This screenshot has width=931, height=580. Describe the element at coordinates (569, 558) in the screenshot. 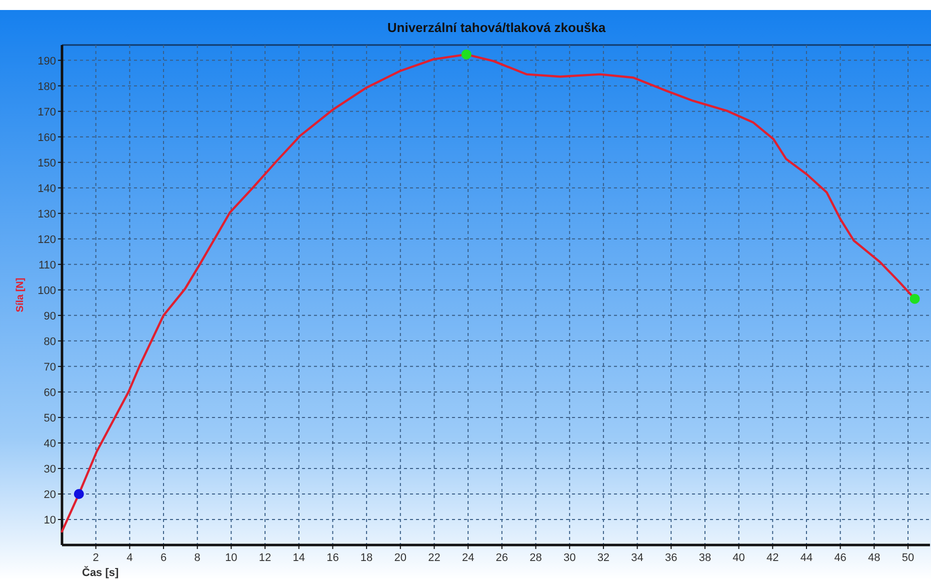

I see `x-tick-label: 30` at that location.